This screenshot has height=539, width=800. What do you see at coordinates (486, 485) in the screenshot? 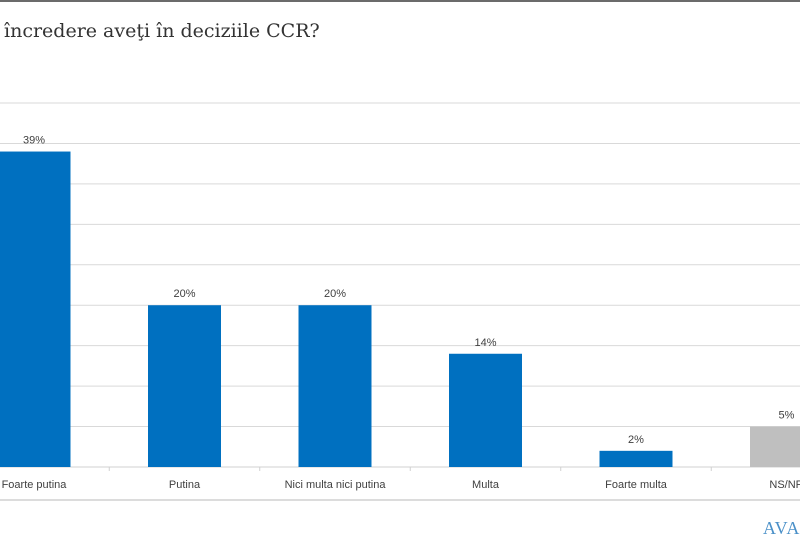
I see `category-label: Multa` at bounding box center [486, 485].